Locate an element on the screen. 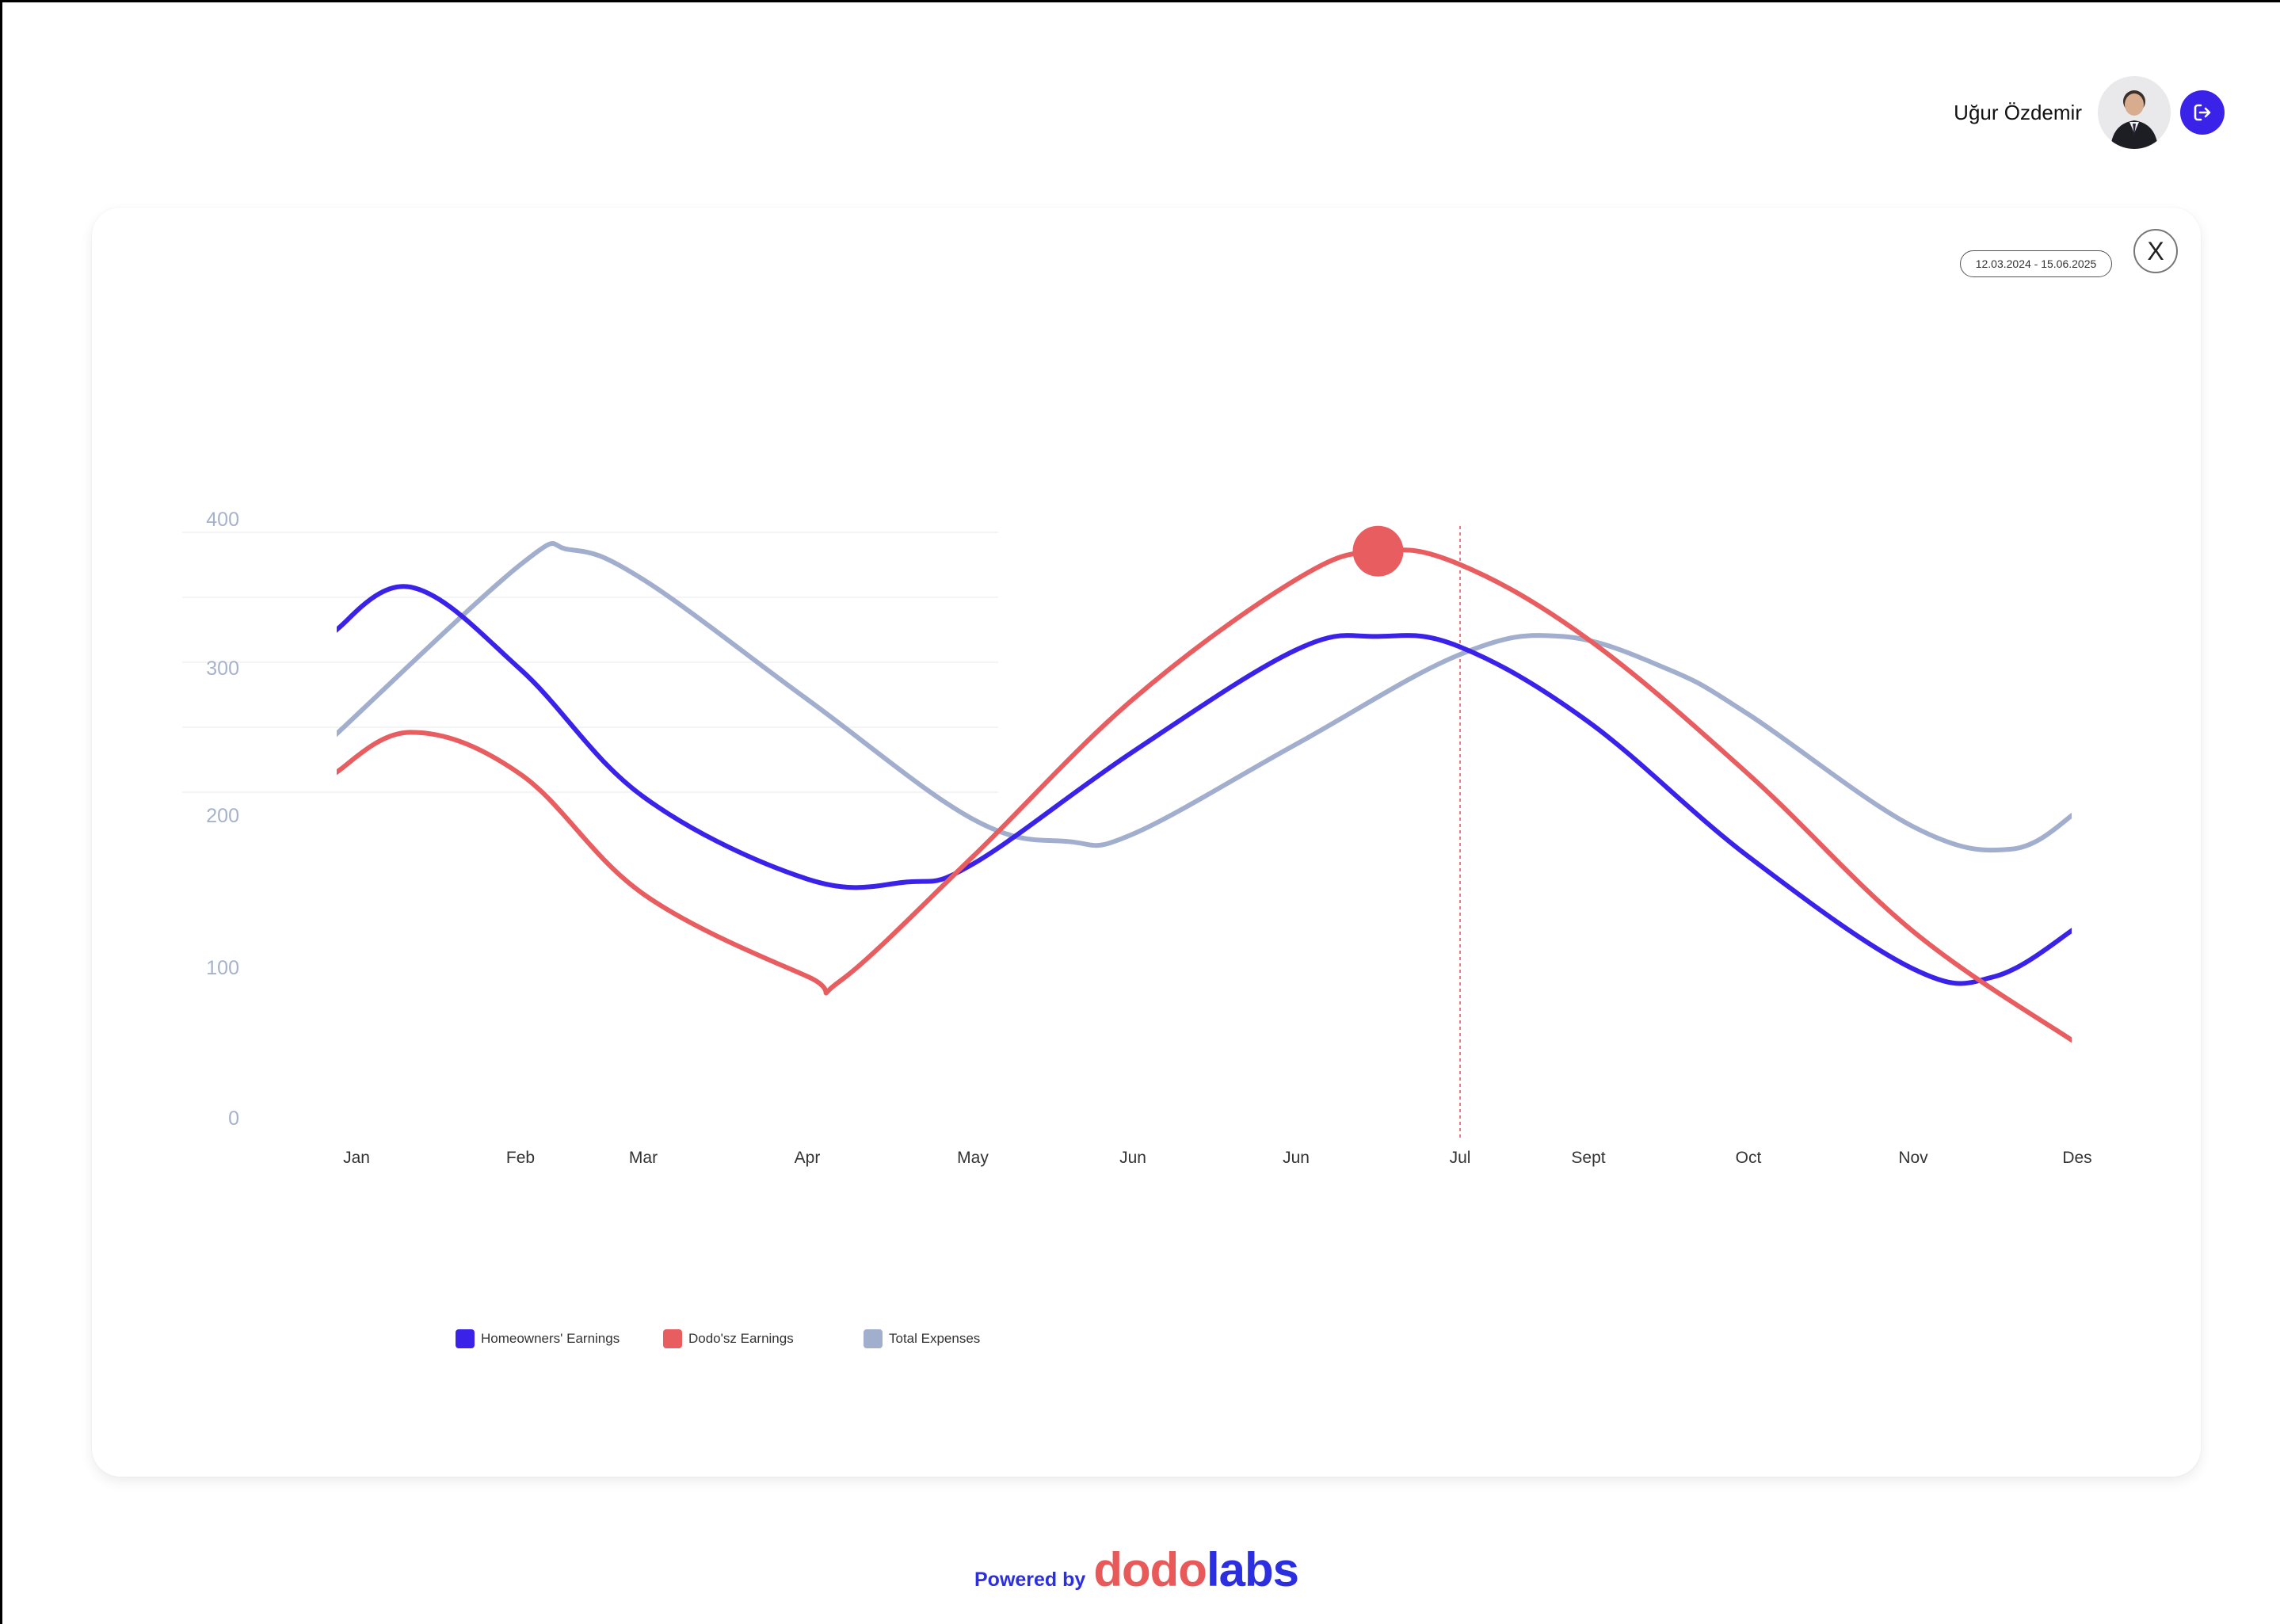 The width and height of the screenshot is (2280, 1624). brand-logo: dodolabs is located at coordinates (1196, 1570).